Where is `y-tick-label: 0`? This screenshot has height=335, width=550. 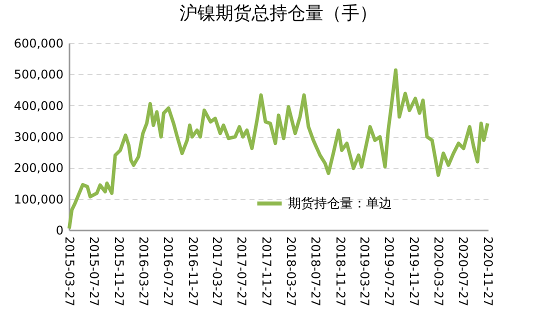 y-tick-label: 0 is located at coordinates (60, 231).